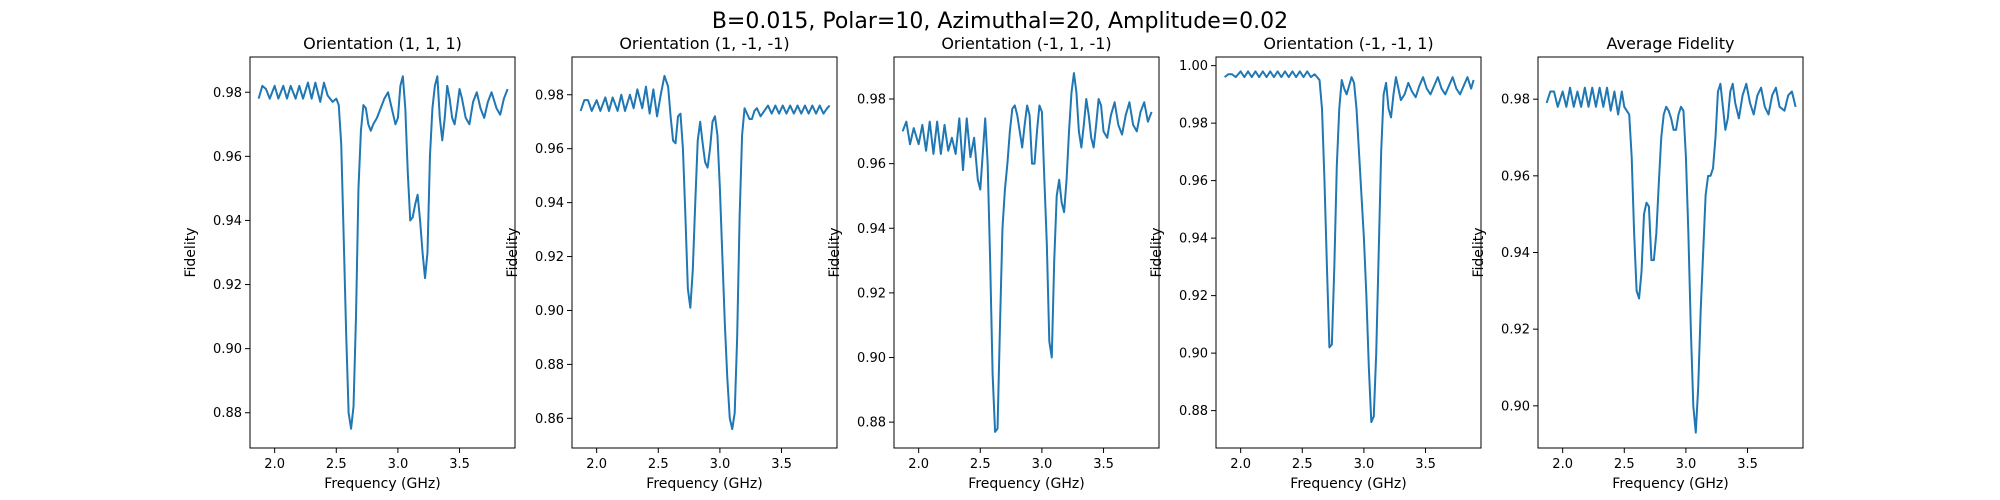 The height and width of the screenshot is (500, 2000). Describe the element at coordinates (1348, 43) in the screenshot. I see `subplot-title: Orientation (-1, -1, 1)` at that location.